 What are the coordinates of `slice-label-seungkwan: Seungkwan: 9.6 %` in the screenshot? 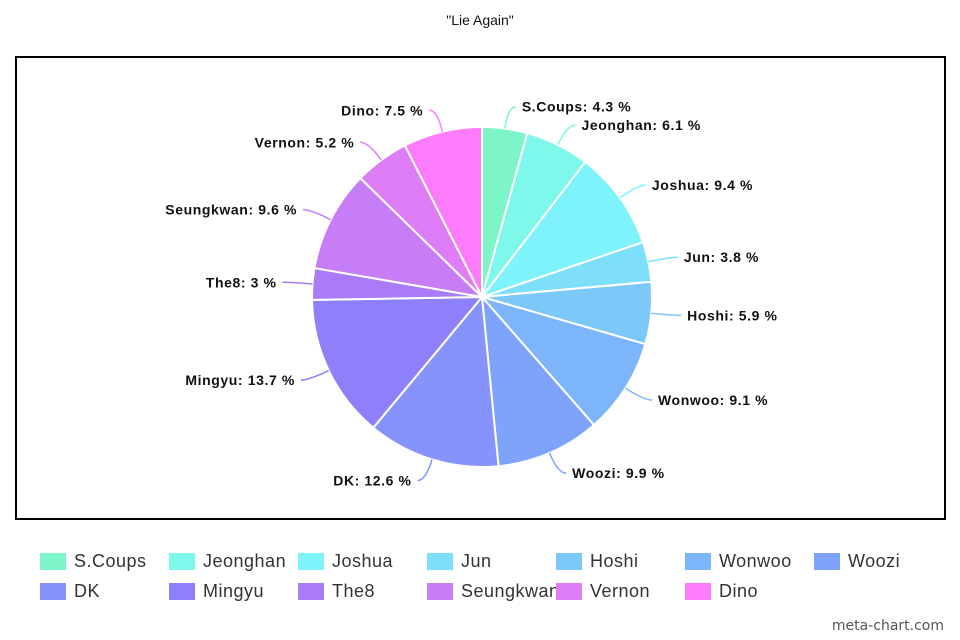 It's located at (231, 210).